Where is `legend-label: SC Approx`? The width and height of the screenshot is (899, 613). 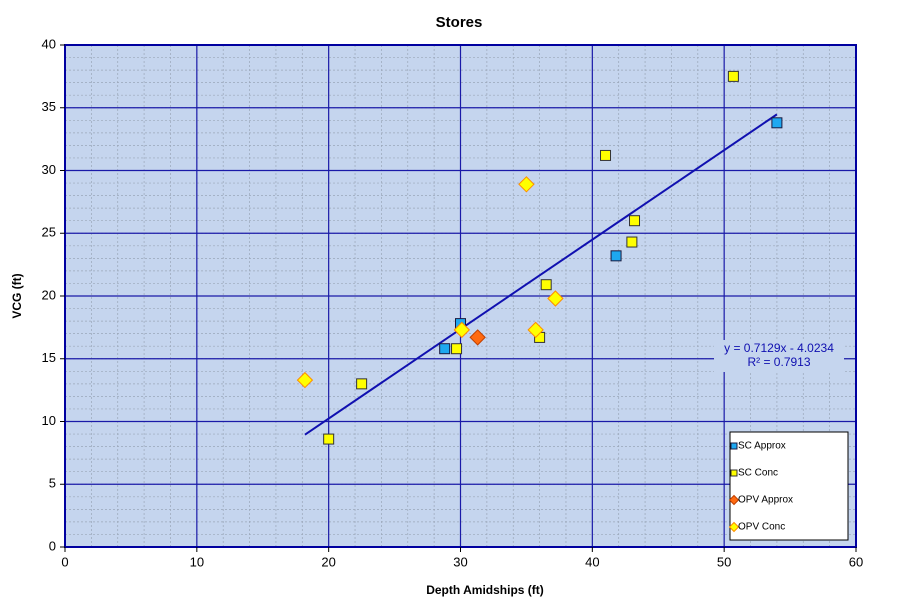 legend-label: SC Approx is located at coordinates (762, 446).